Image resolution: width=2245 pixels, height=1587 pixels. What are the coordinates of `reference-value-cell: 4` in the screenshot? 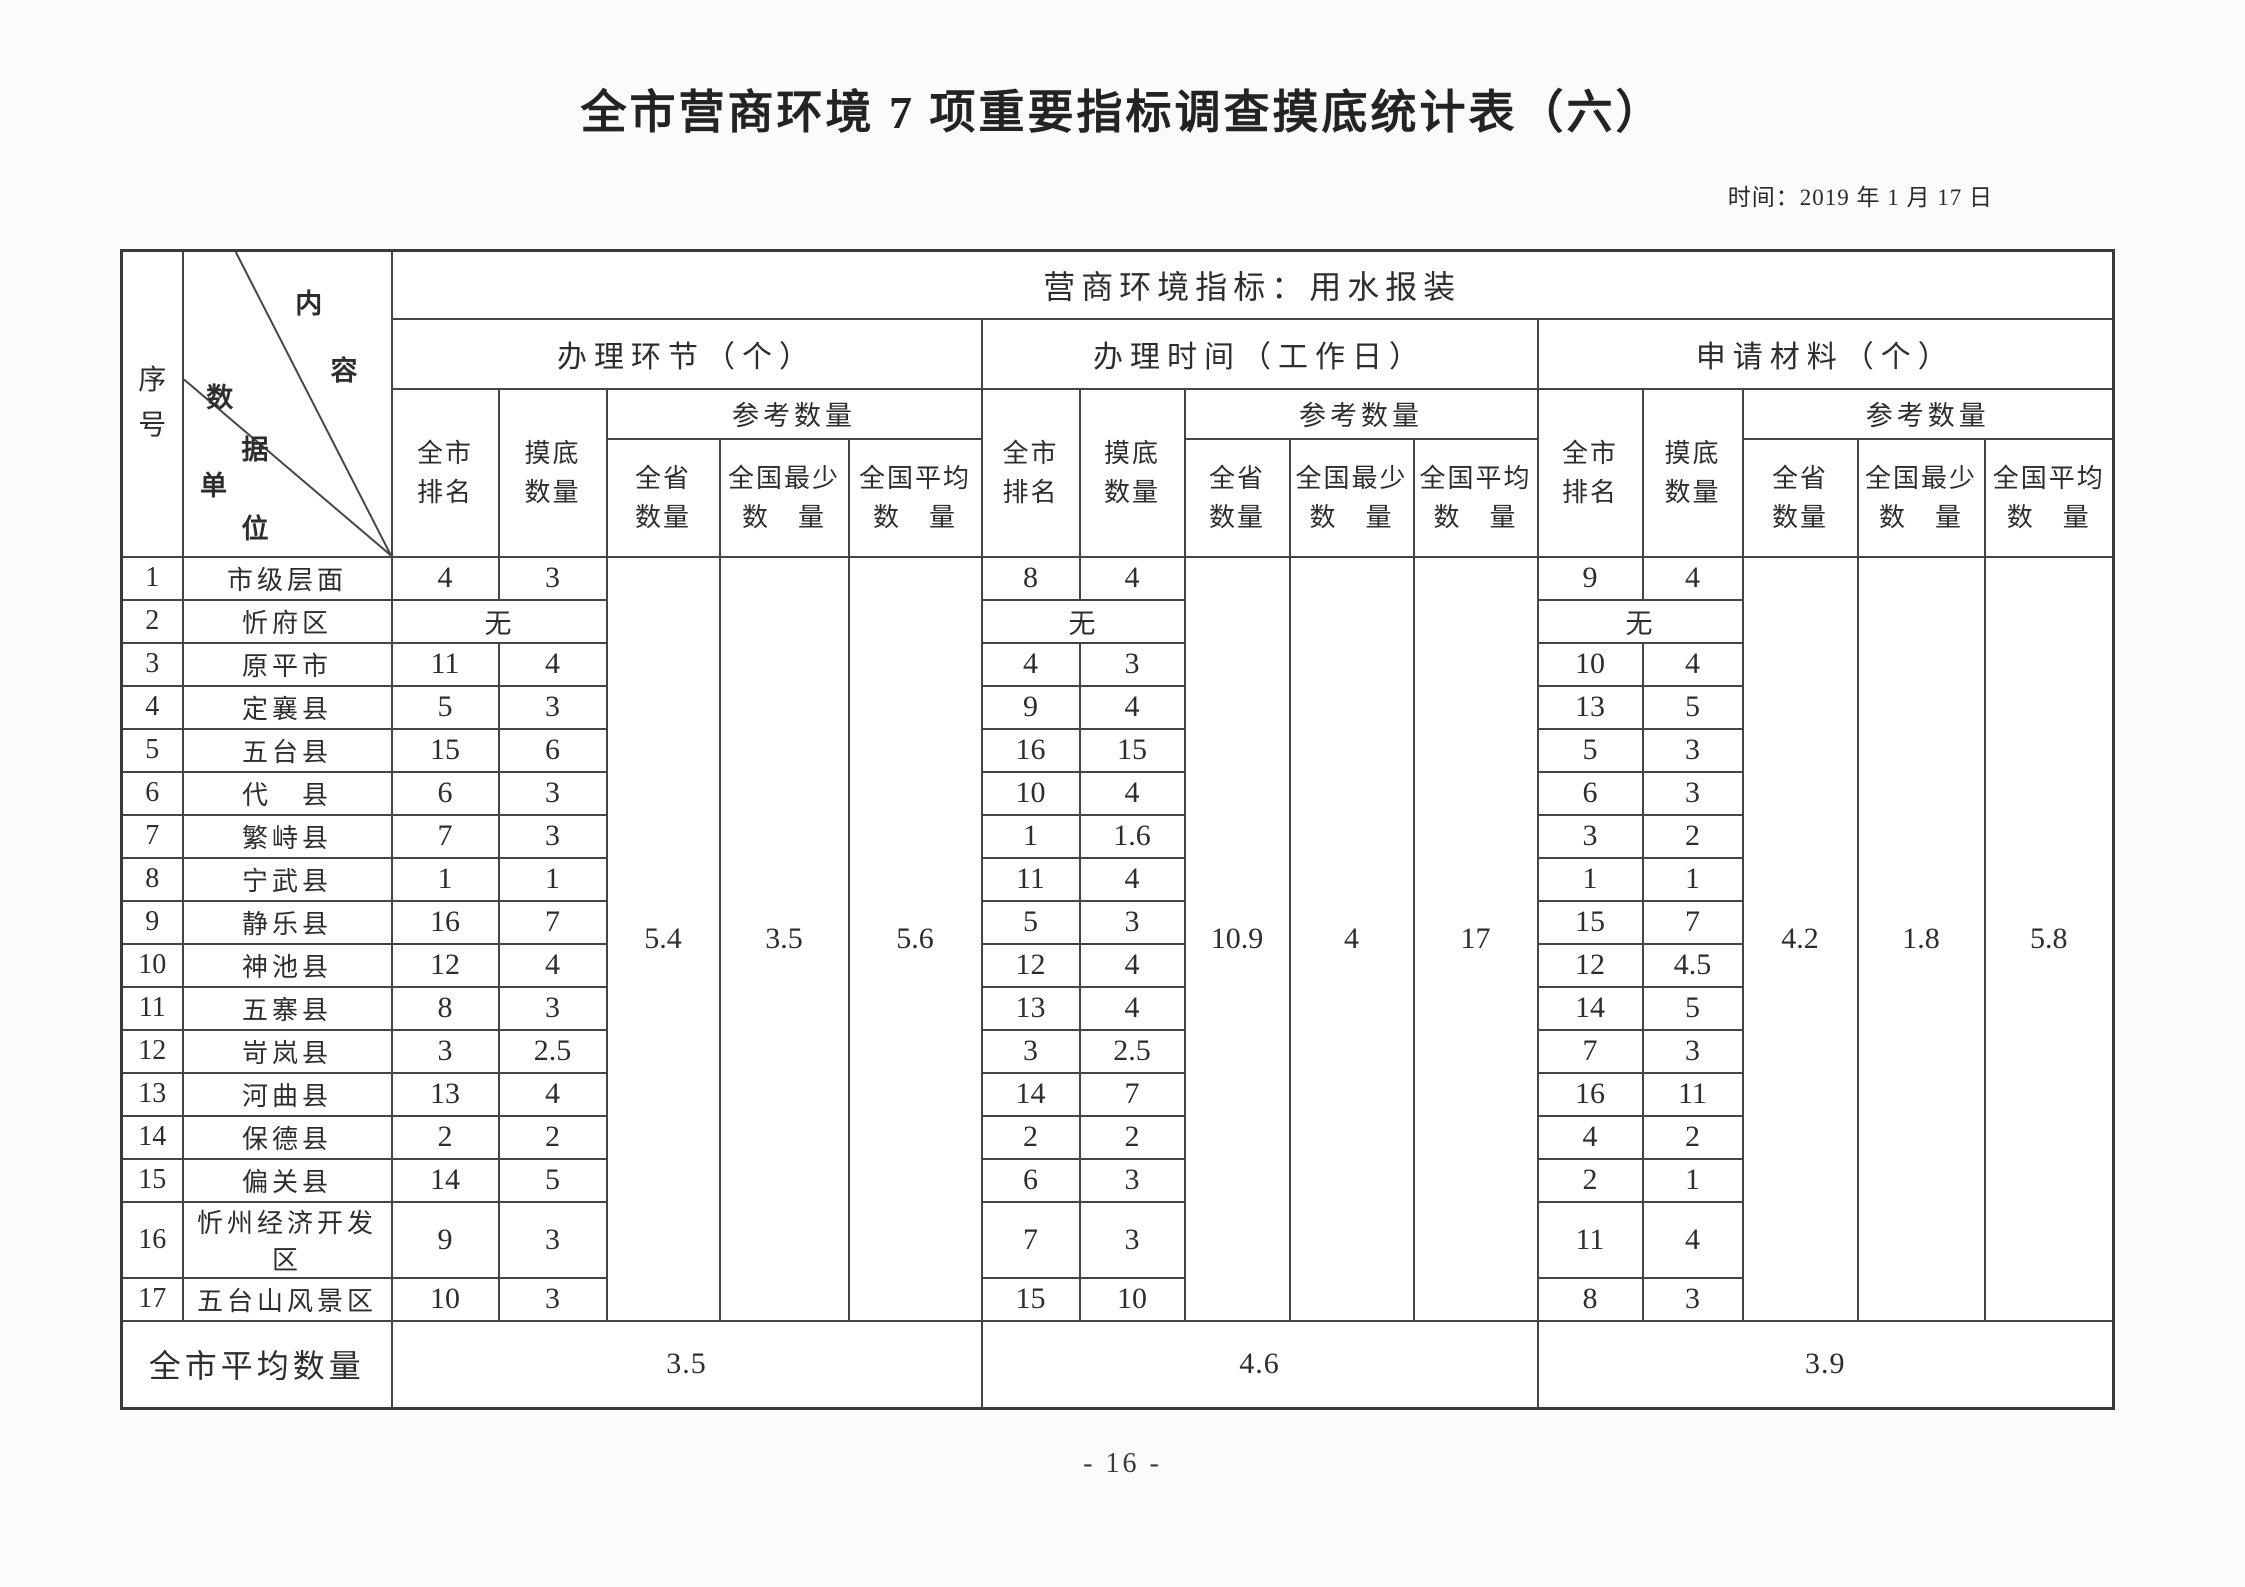 It's located at (1351, 938).